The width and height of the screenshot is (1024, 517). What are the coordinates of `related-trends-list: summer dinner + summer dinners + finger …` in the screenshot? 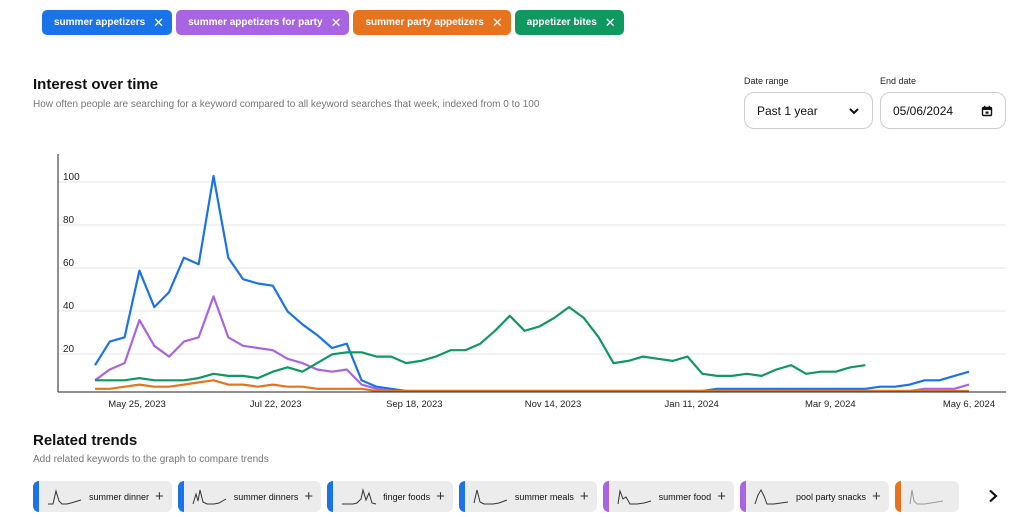 It's located at (502, 496).